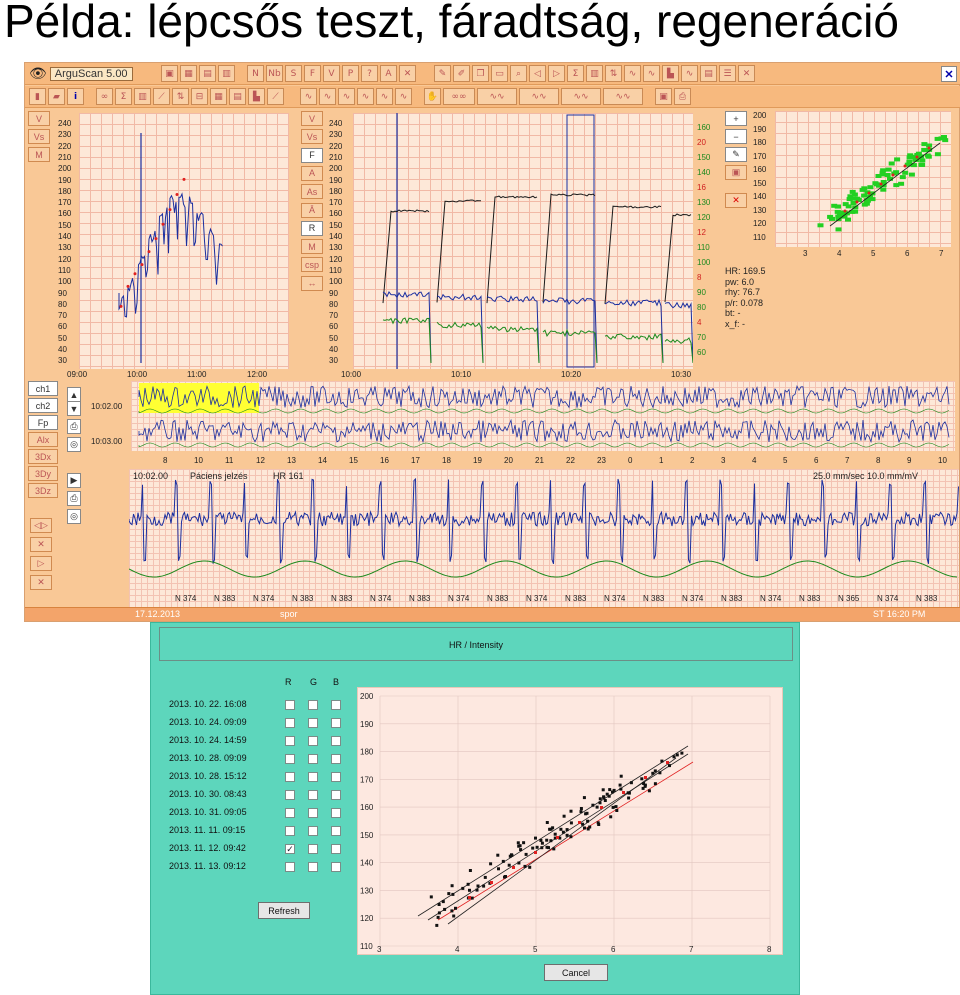  What do you see at coordinates (74, 498) in the screenshot?
I see `printer3-icon: ⎙` at bounding box center [74, 498].